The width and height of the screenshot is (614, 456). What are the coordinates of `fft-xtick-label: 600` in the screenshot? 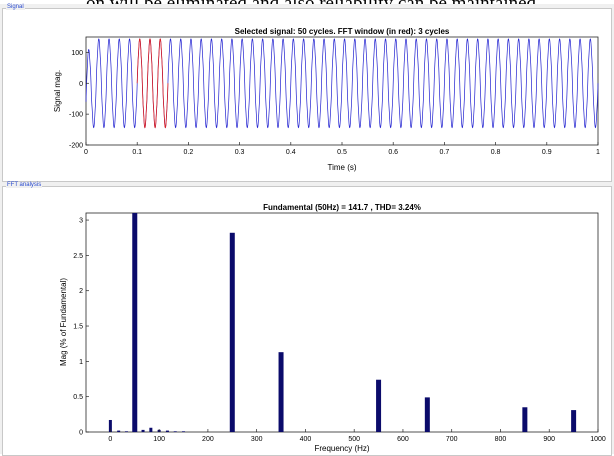 It's located at (403, 439).